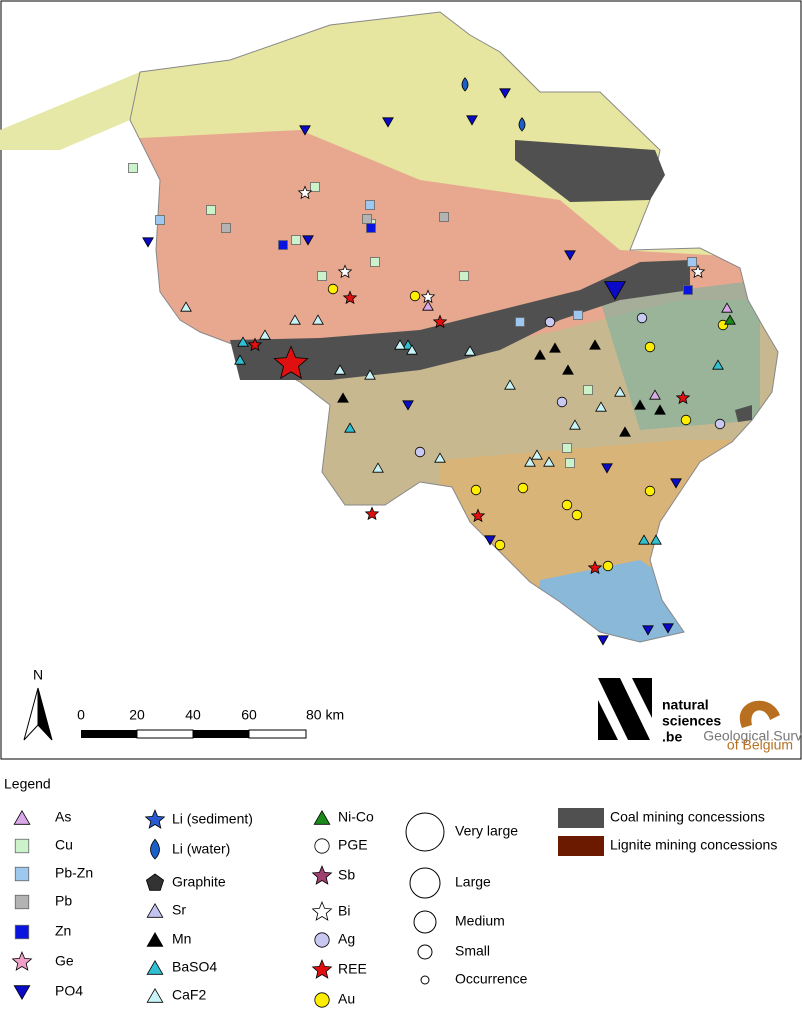 The image size is (802, 1029). What do you see at coordinates (346, 939) in the screenshot?
I see `legend-label: Ag` at bounding box center [346, 939].